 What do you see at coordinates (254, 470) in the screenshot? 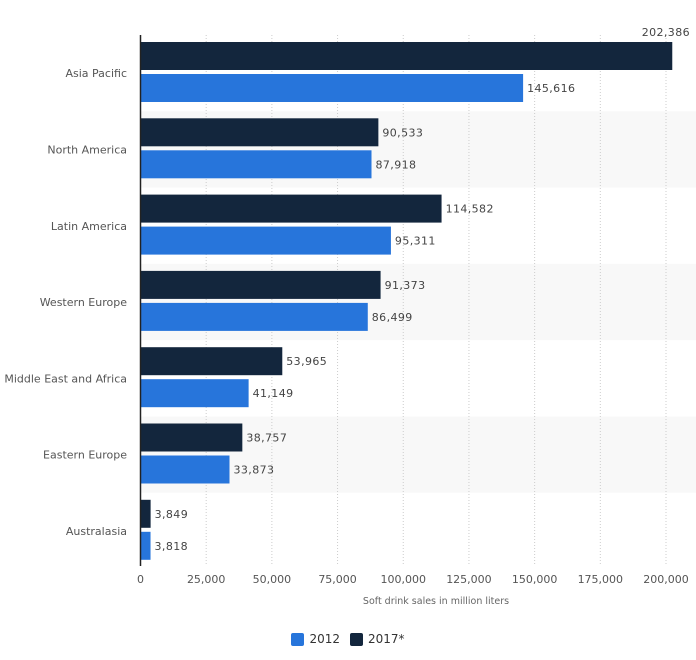
I see `data-label: 33,873` at bounding box center [254, 470].